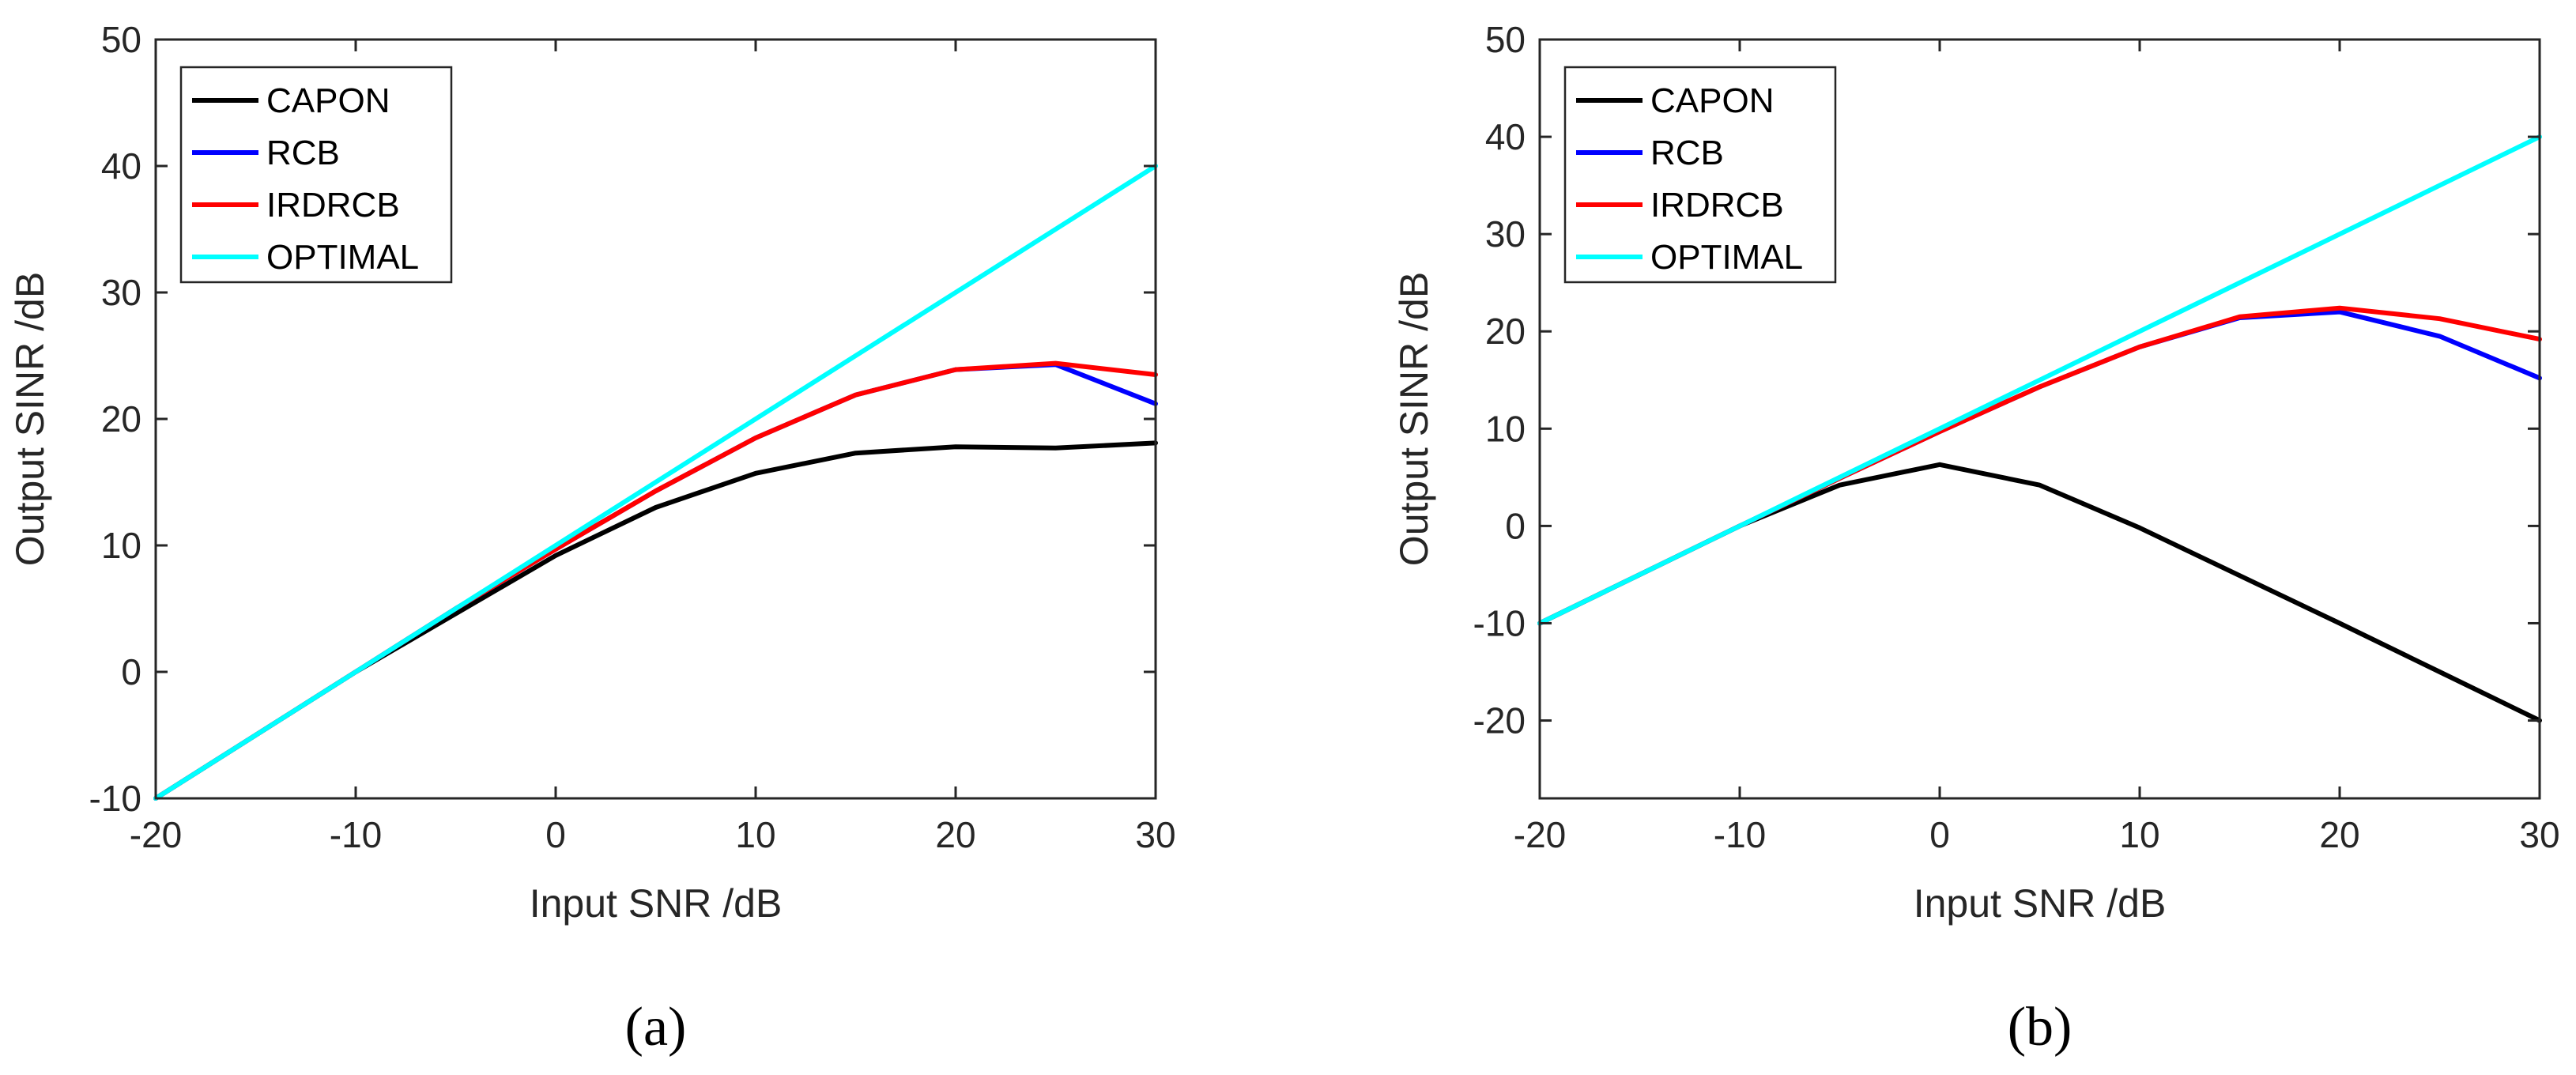 The image size is (2576, 1075). What do you see at coordinates (2040, 1027) in the screenshot?
I see `panel-label-b: (b)` at bounding box center [2040, 1027].